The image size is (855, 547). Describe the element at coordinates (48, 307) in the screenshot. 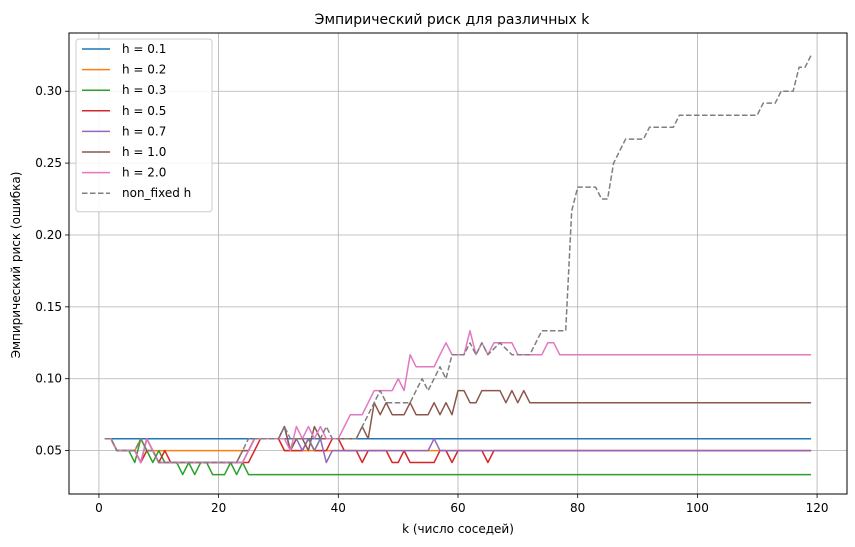

I see `y-tick-label: 0.15` at that location.